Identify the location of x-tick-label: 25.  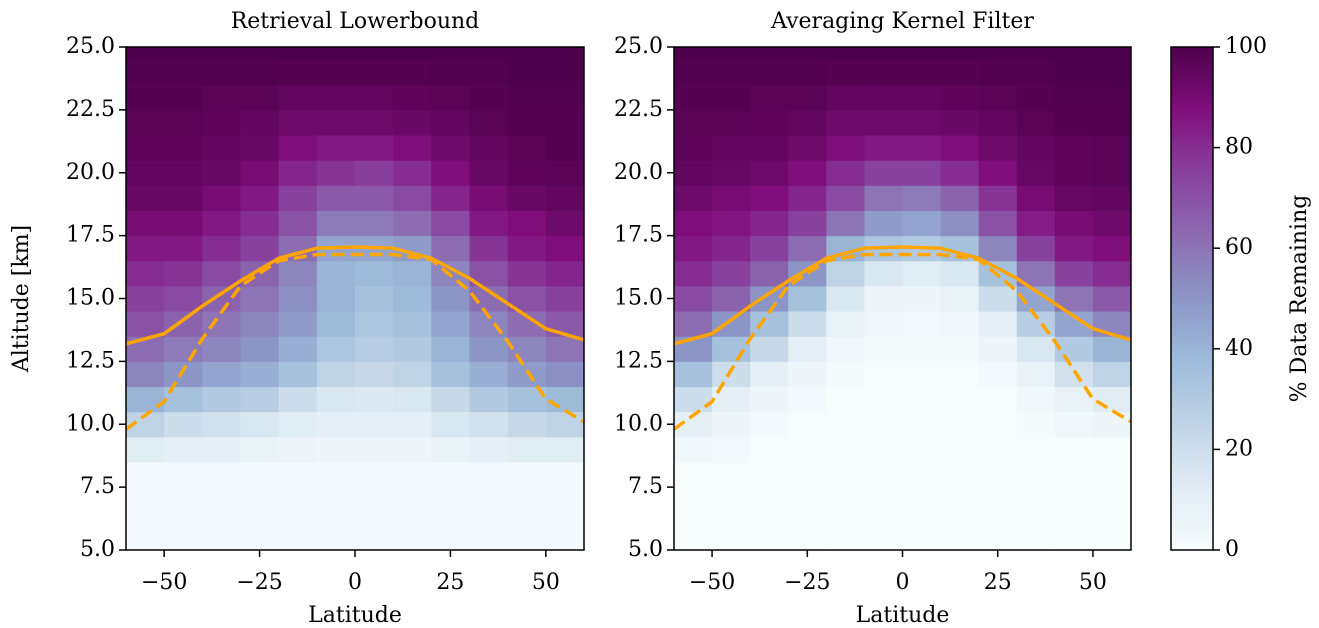
(450, 582).